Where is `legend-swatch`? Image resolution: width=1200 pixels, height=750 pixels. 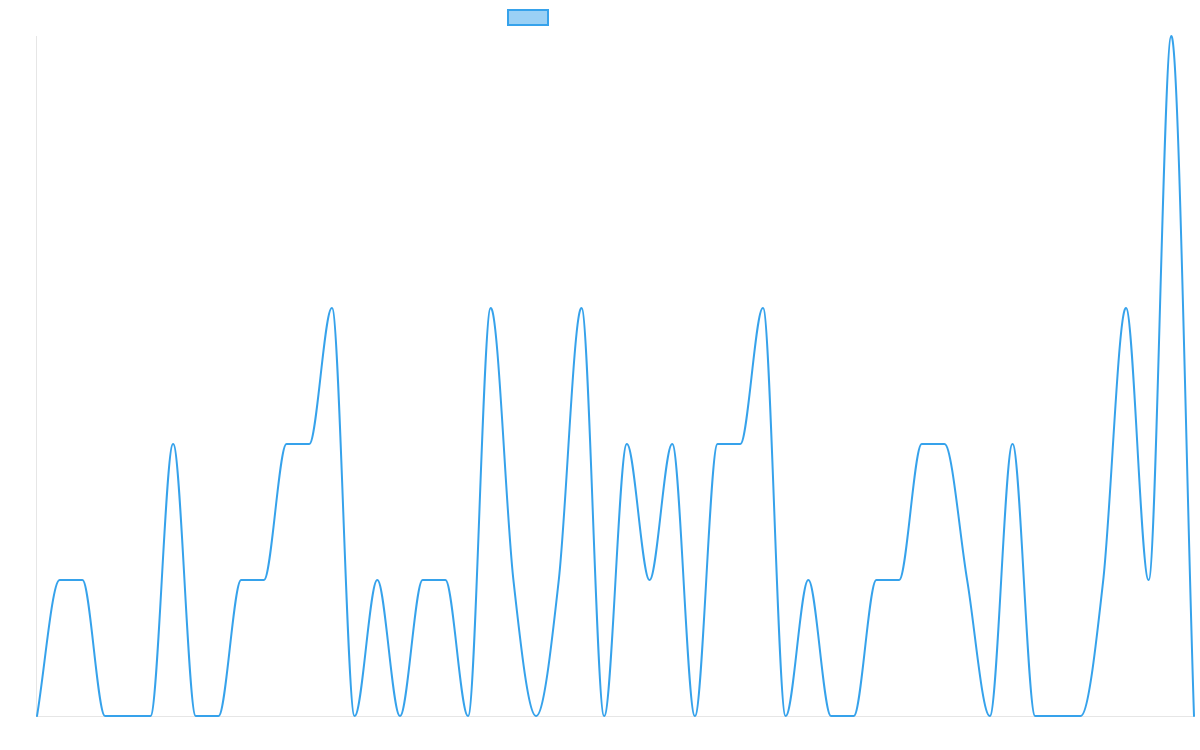
legend-swatch is located at coordinates (528, 17).